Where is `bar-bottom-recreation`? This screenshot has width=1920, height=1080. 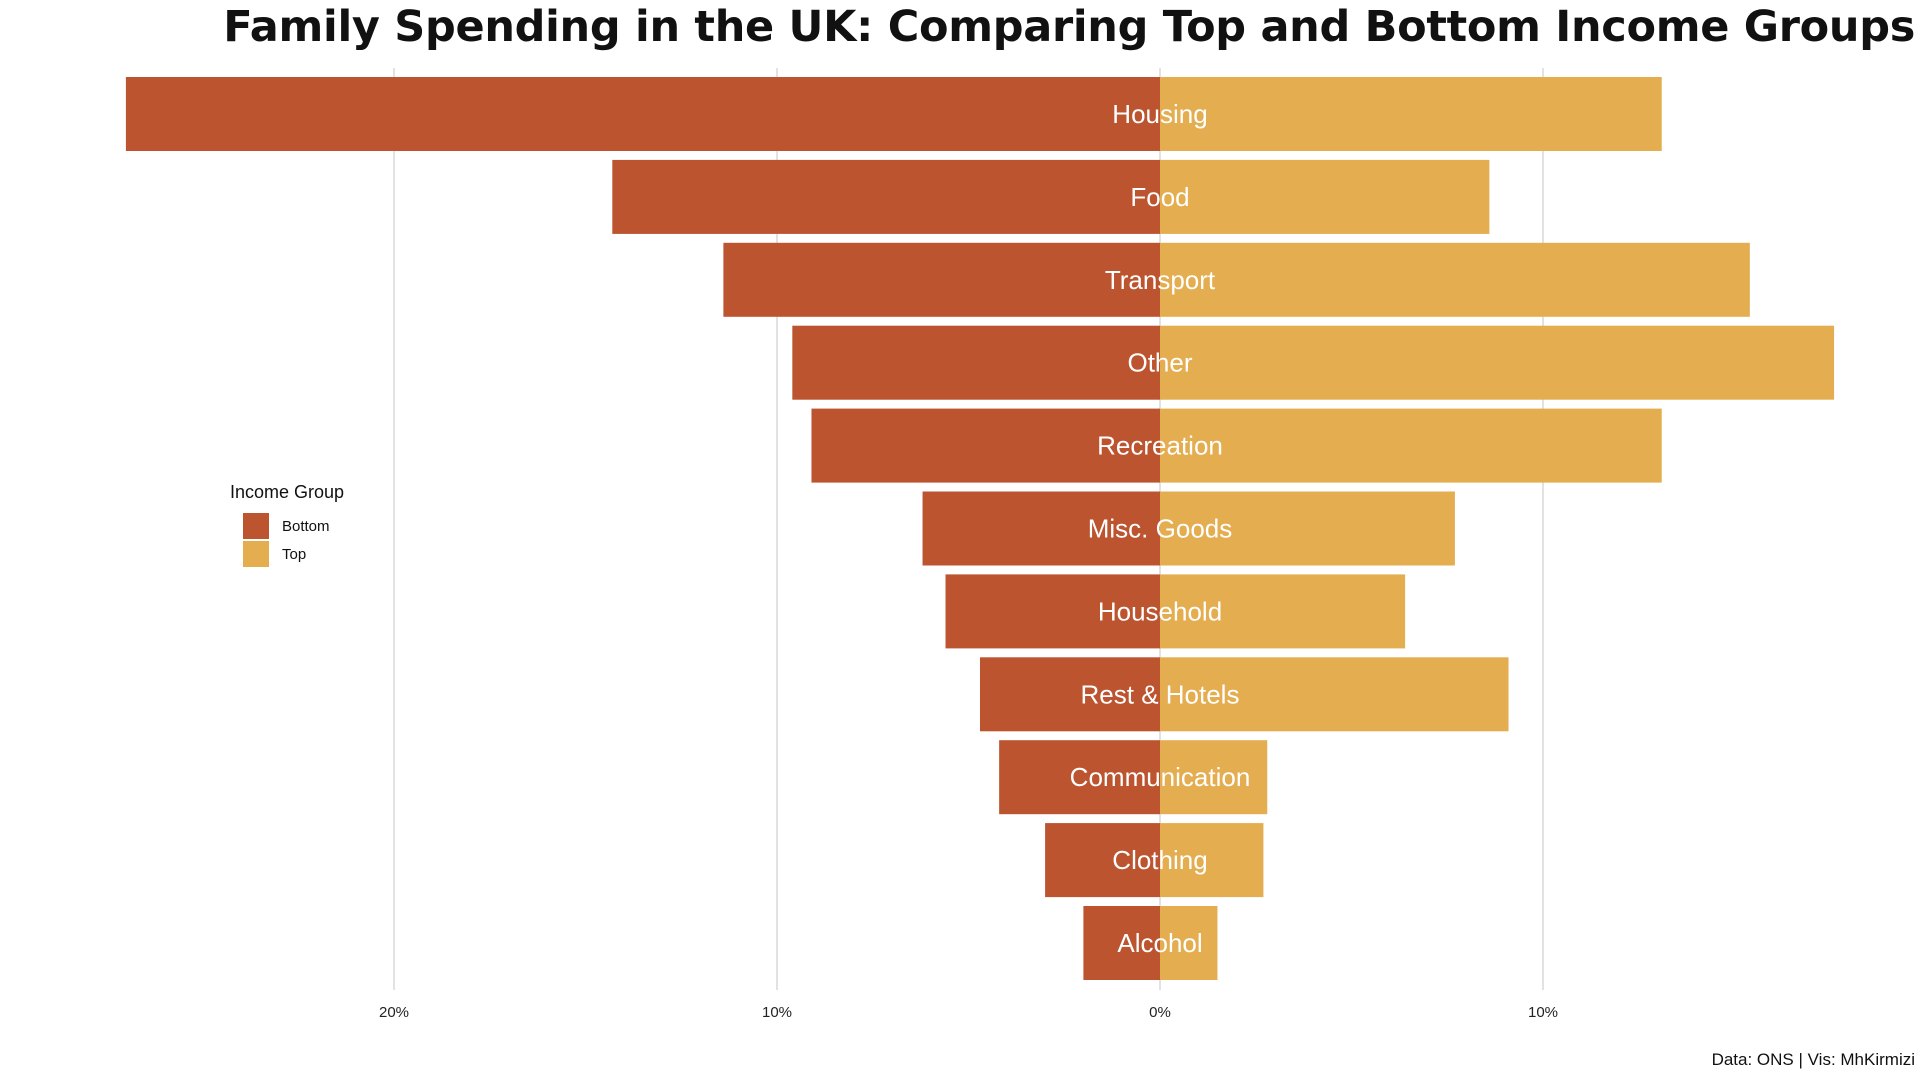
bar-bottom-recreation is located at coordinates (985, 445).